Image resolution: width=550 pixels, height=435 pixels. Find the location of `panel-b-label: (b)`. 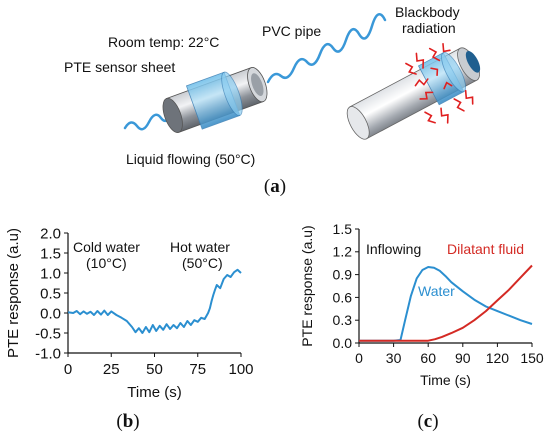

panel-b-label: (b) is located at coordinates (127, 421).